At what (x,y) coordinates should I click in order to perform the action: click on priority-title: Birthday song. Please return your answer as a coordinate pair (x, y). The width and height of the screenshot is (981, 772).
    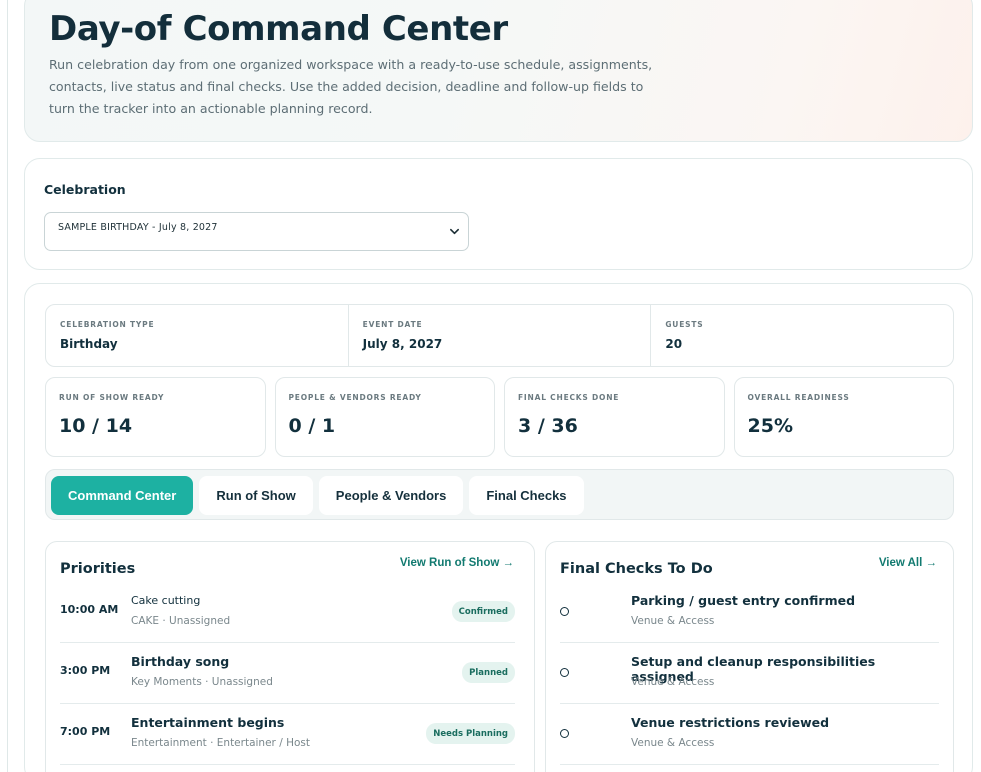
    Looking at the image, I should click on (180, 661).